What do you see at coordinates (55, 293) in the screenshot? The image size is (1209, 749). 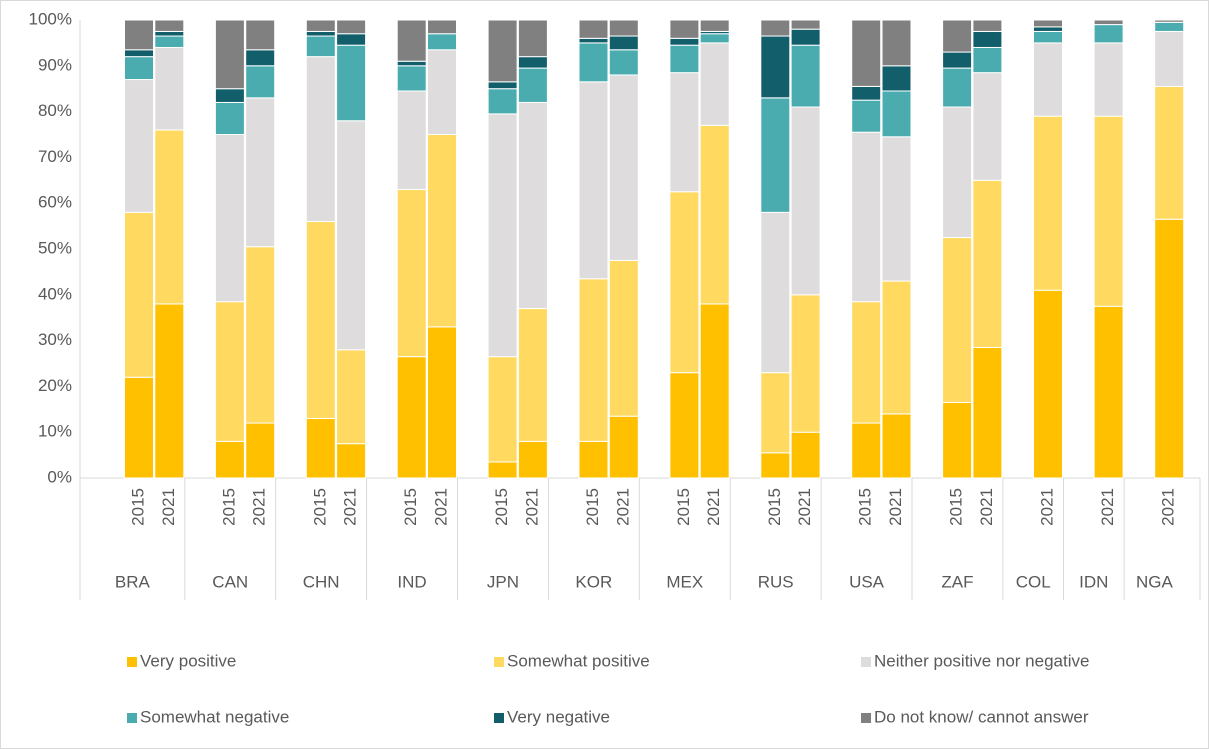 I see `y-tick-label: 40%` at bounding box center [55, 293].